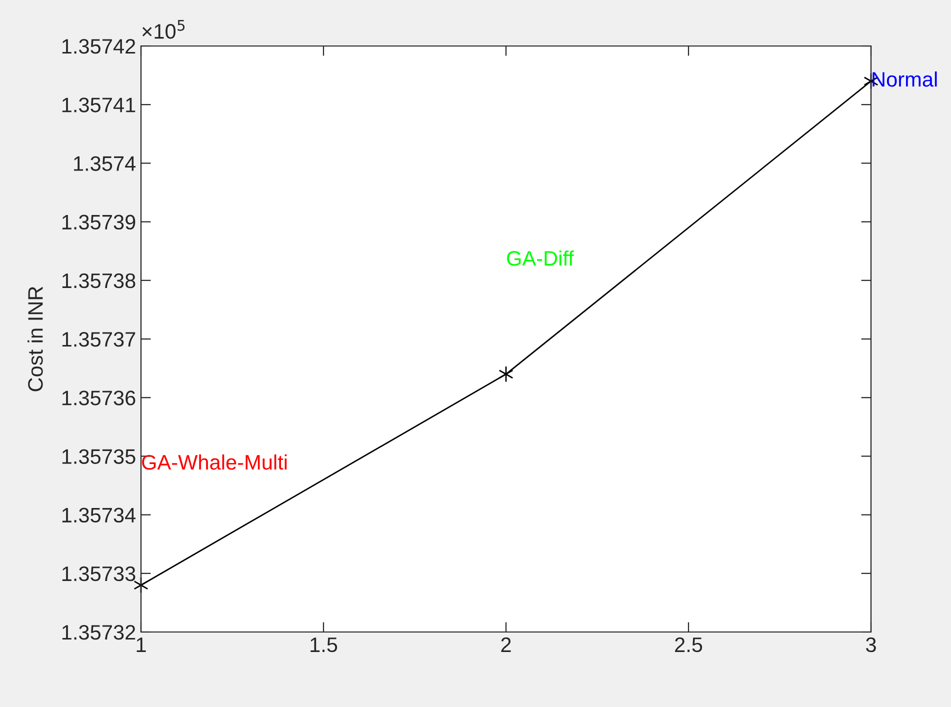 Image resolution: width=951 pixels, height=707 pixels. What do you see at coordinates (163, 29) in the screenshot?
I see `text: ×10$^{5}$` at bounding box center [163, 29].